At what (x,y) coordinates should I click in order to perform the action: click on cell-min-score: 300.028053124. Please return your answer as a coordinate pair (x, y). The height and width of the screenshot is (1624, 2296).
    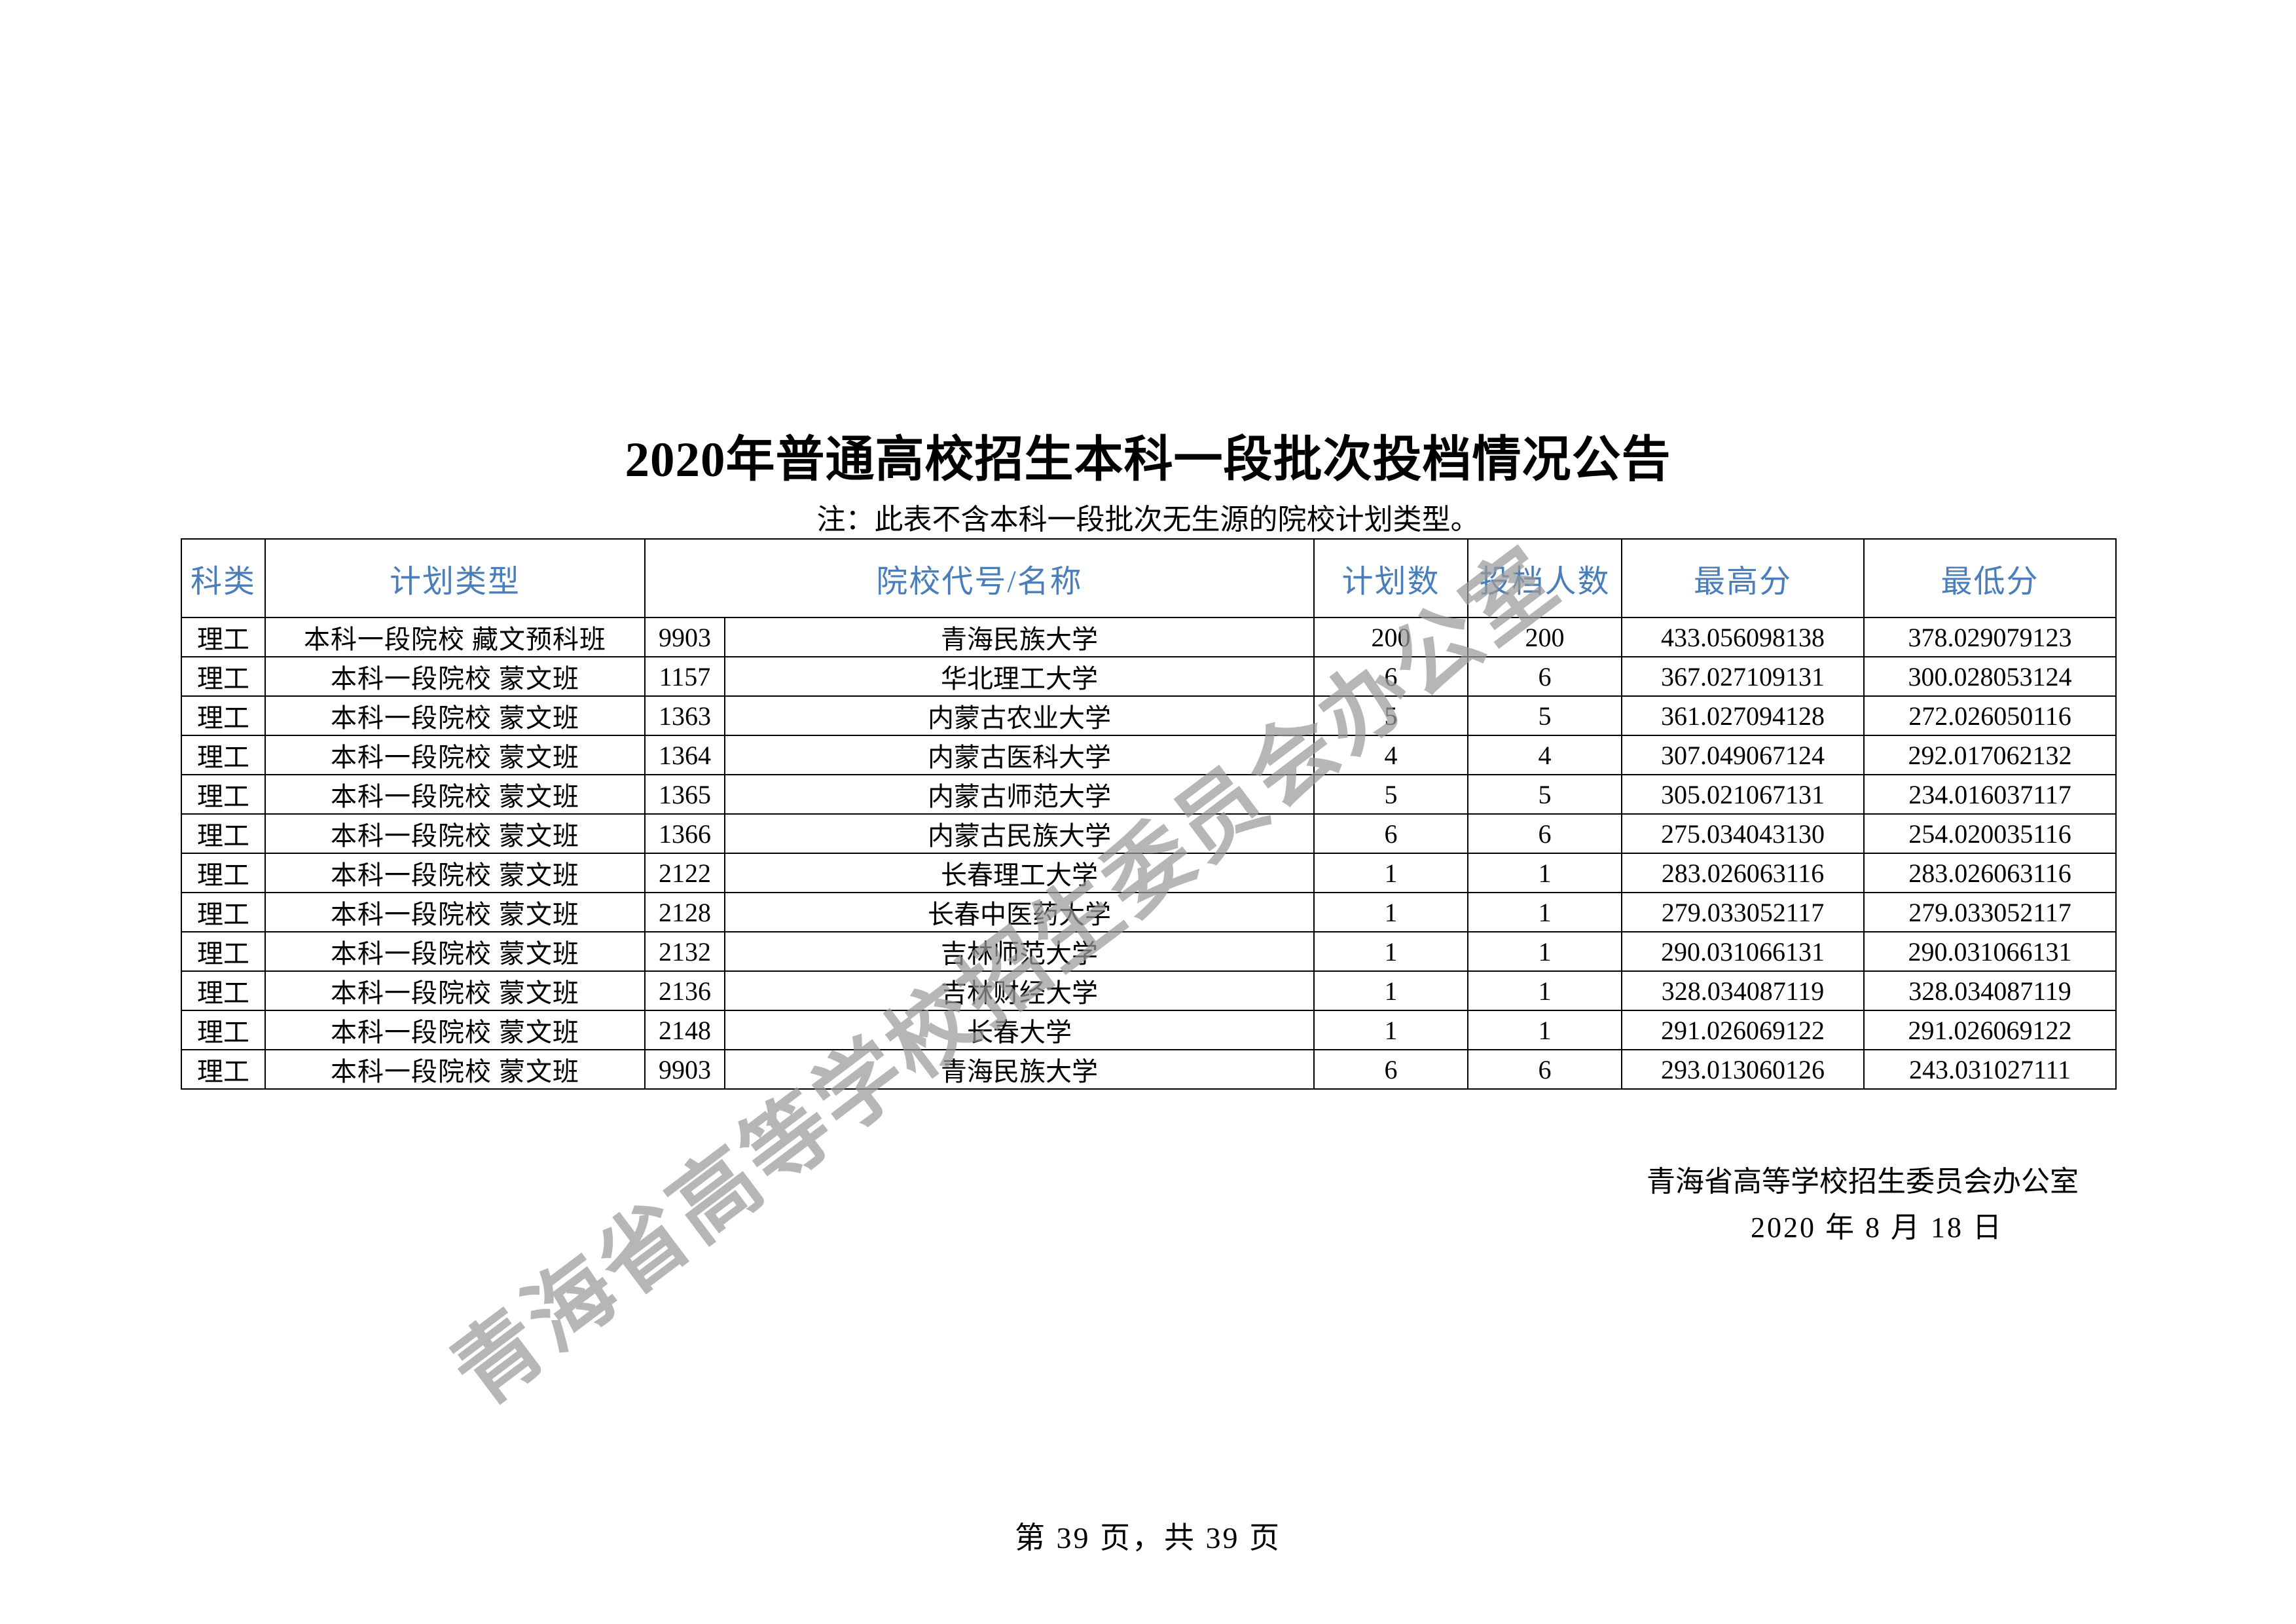
    Looking at the image, I should click on (1990, 676).